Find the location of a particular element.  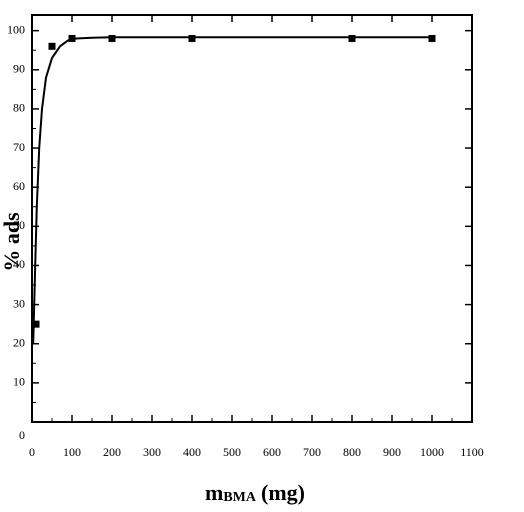

x-axis-title-subscript: BMA is located at coordinates (240, 497).